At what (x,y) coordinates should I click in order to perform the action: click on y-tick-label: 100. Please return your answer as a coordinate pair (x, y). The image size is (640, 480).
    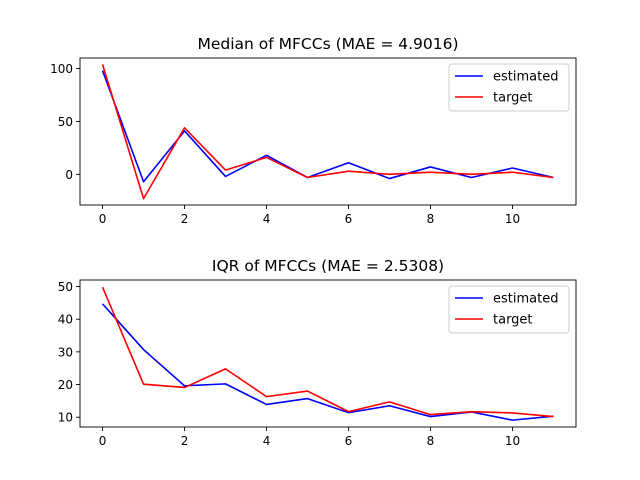
    Looking at the image, I should click on (61, 69).